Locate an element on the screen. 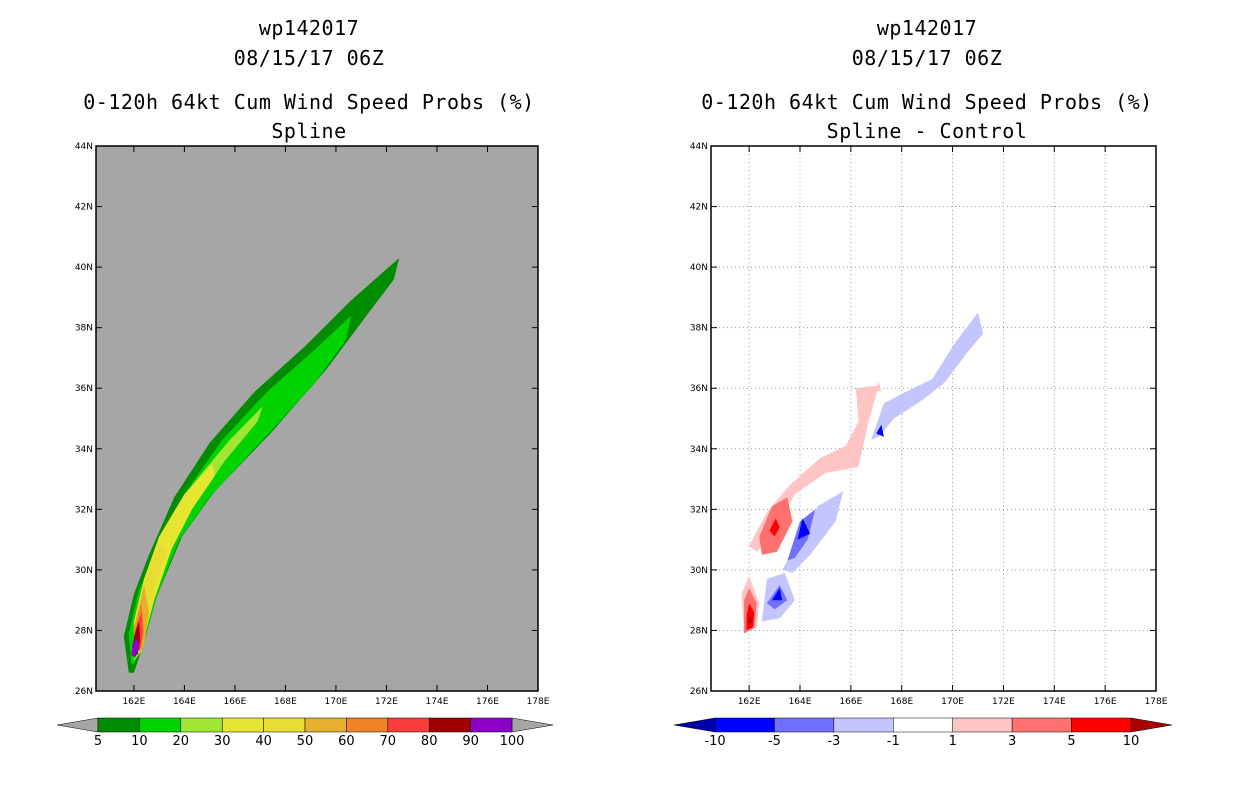  colorbar-label: 60 is located at coordinates (346, 741).